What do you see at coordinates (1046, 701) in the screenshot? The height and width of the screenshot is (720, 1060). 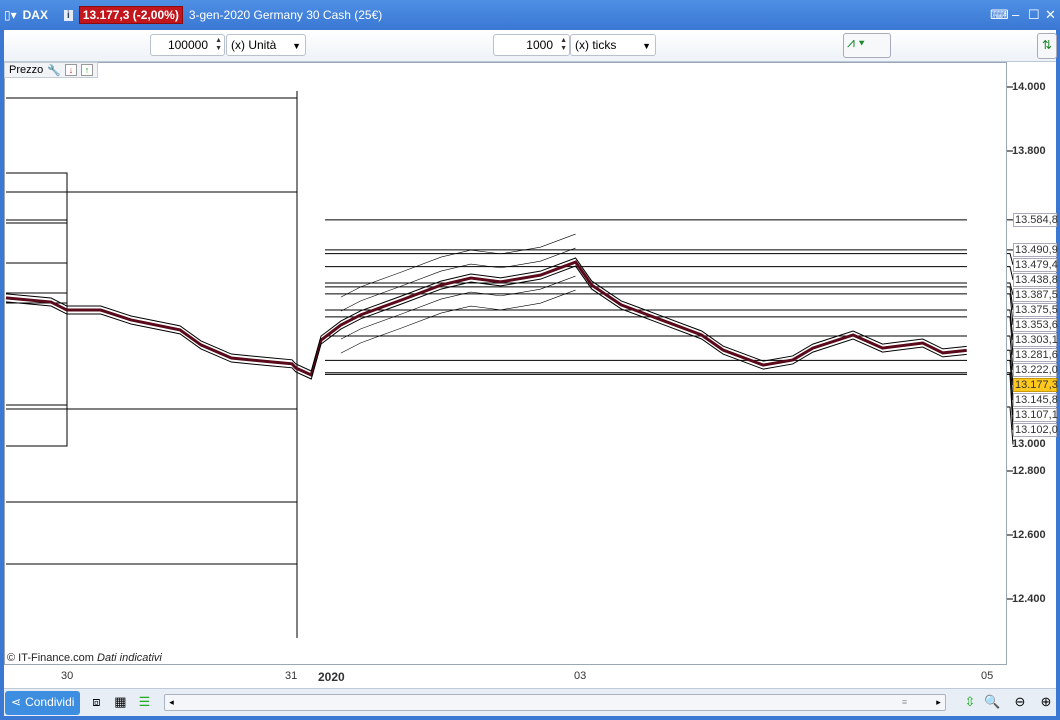 I see `zoom-in-icon: ⊕` at bounding box center [1046, 701].